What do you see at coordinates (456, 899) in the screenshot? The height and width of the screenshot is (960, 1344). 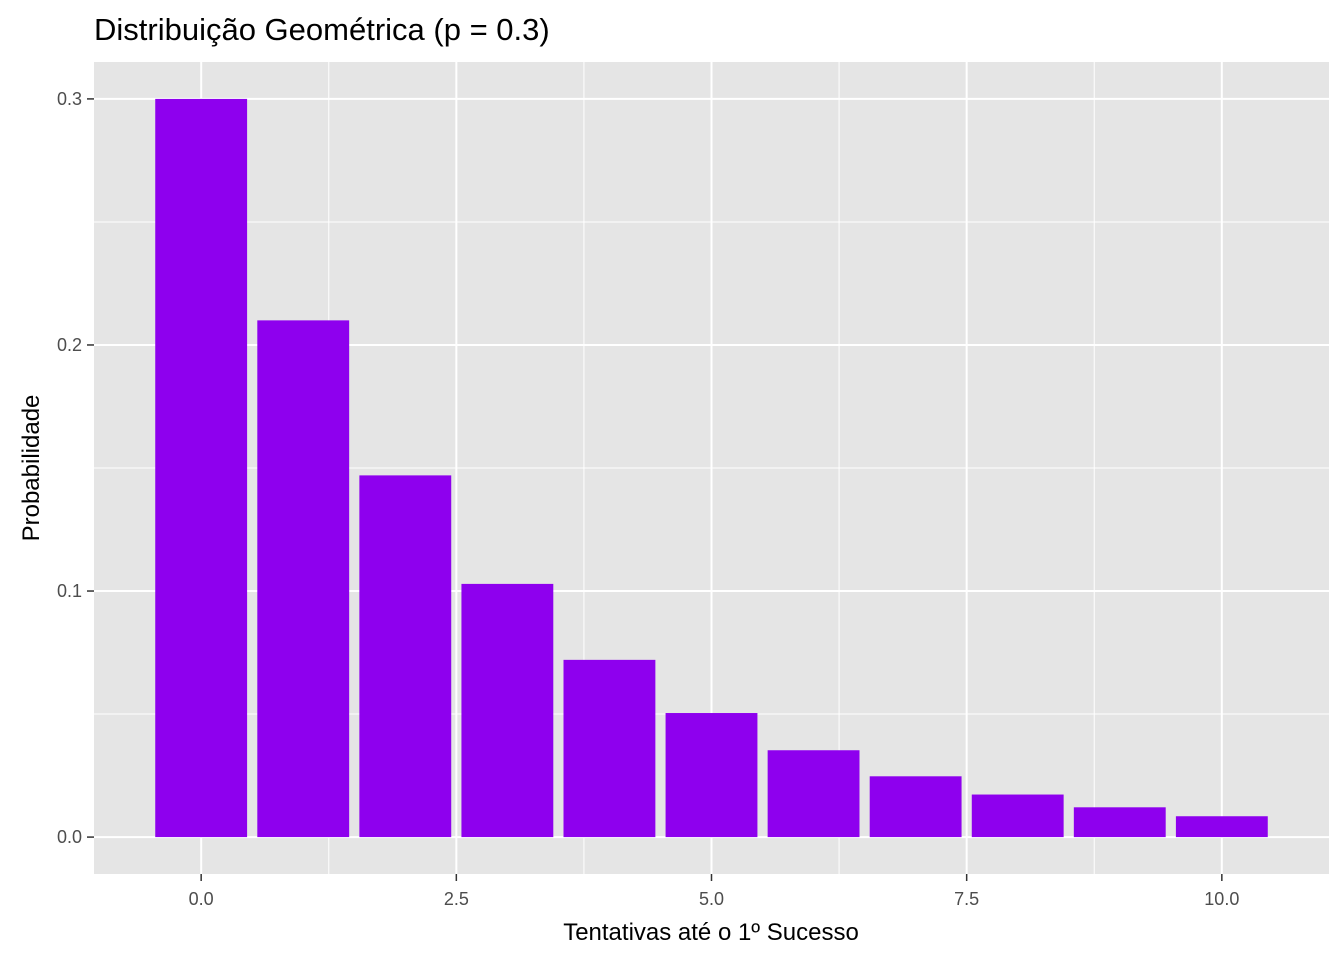 I see `x-tick-label: 2.5` at bounding box center [456, 899].